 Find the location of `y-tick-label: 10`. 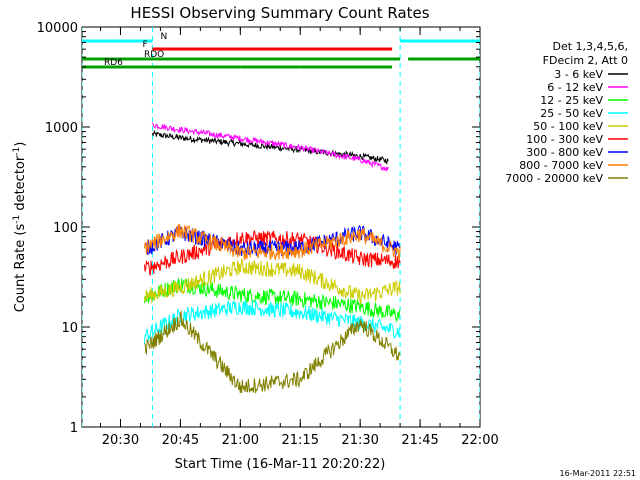

y-tick-label: 10 is located at coordinates (69, 328).